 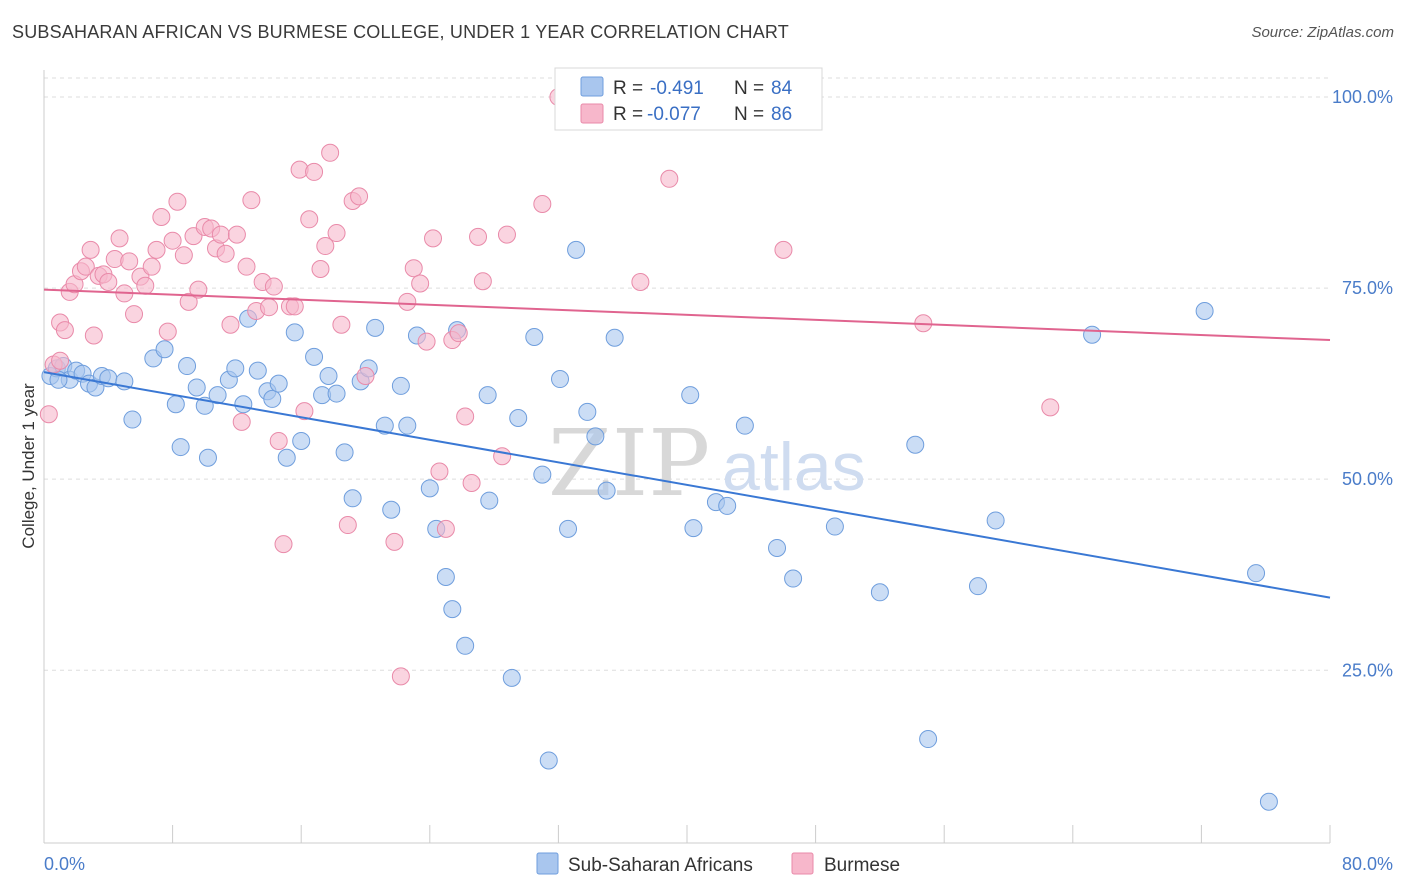 I want to click on watermark-atlas: atlas, so click(x=794, y=467).